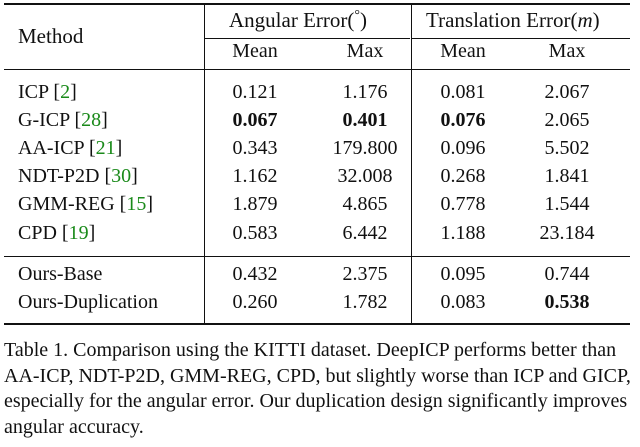  What do you see at coordinates (521, 38) in the screenshot?
I see `translation-subrule` at bounding box center [521, 38].